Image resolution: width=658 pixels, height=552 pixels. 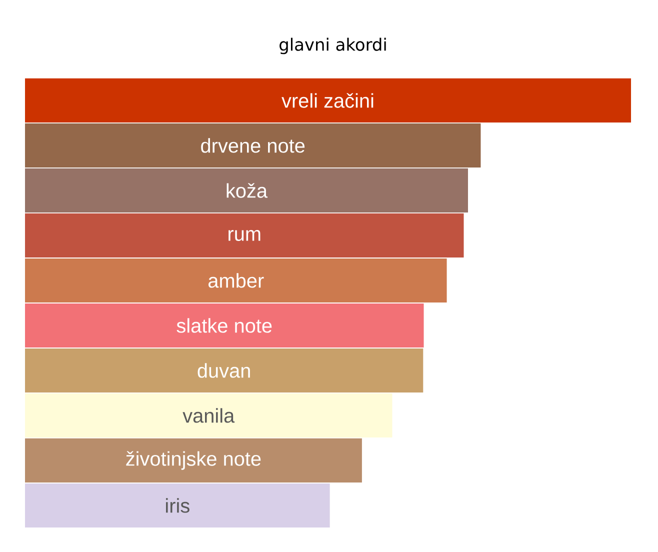 I want to click on y-tick-label: koža, so click(x=247, y=190).